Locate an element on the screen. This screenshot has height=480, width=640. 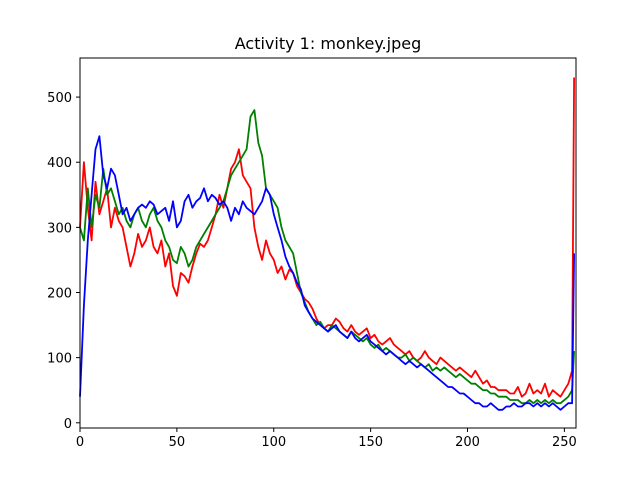
y-tick-label: 400 is located at coordinates (59, 163).